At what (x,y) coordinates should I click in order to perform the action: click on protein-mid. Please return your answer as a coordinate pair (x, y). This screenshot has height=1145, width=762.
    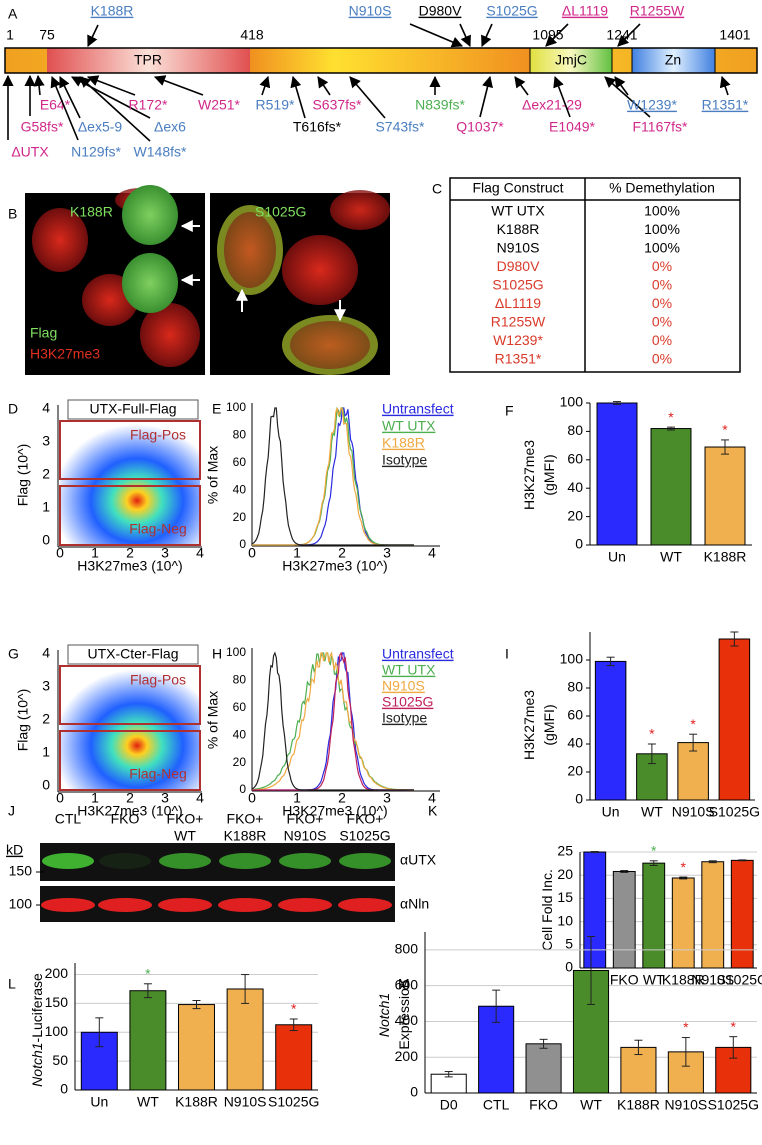
    Looking at the image, I should click on (390, 60).